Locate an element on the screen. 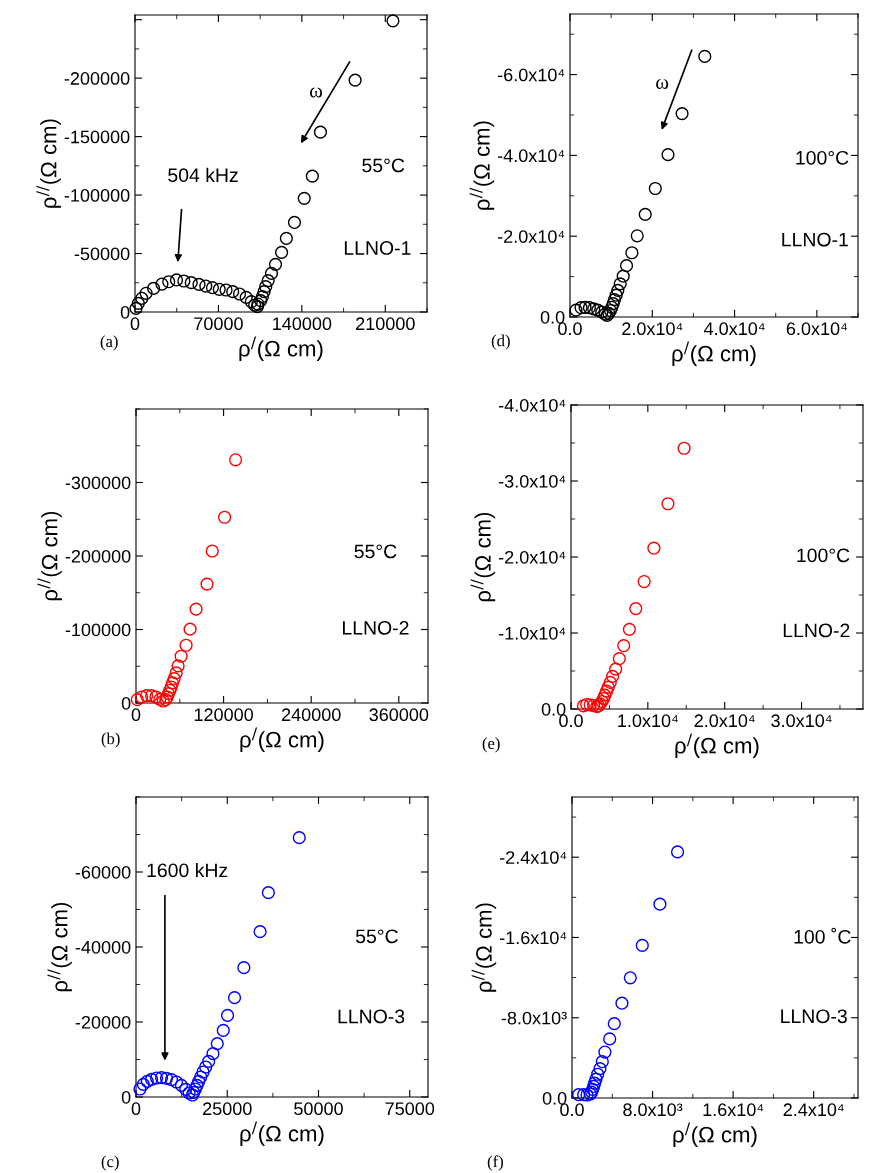  x-tick-label: 25000 is located at coordinates (227, 1109).